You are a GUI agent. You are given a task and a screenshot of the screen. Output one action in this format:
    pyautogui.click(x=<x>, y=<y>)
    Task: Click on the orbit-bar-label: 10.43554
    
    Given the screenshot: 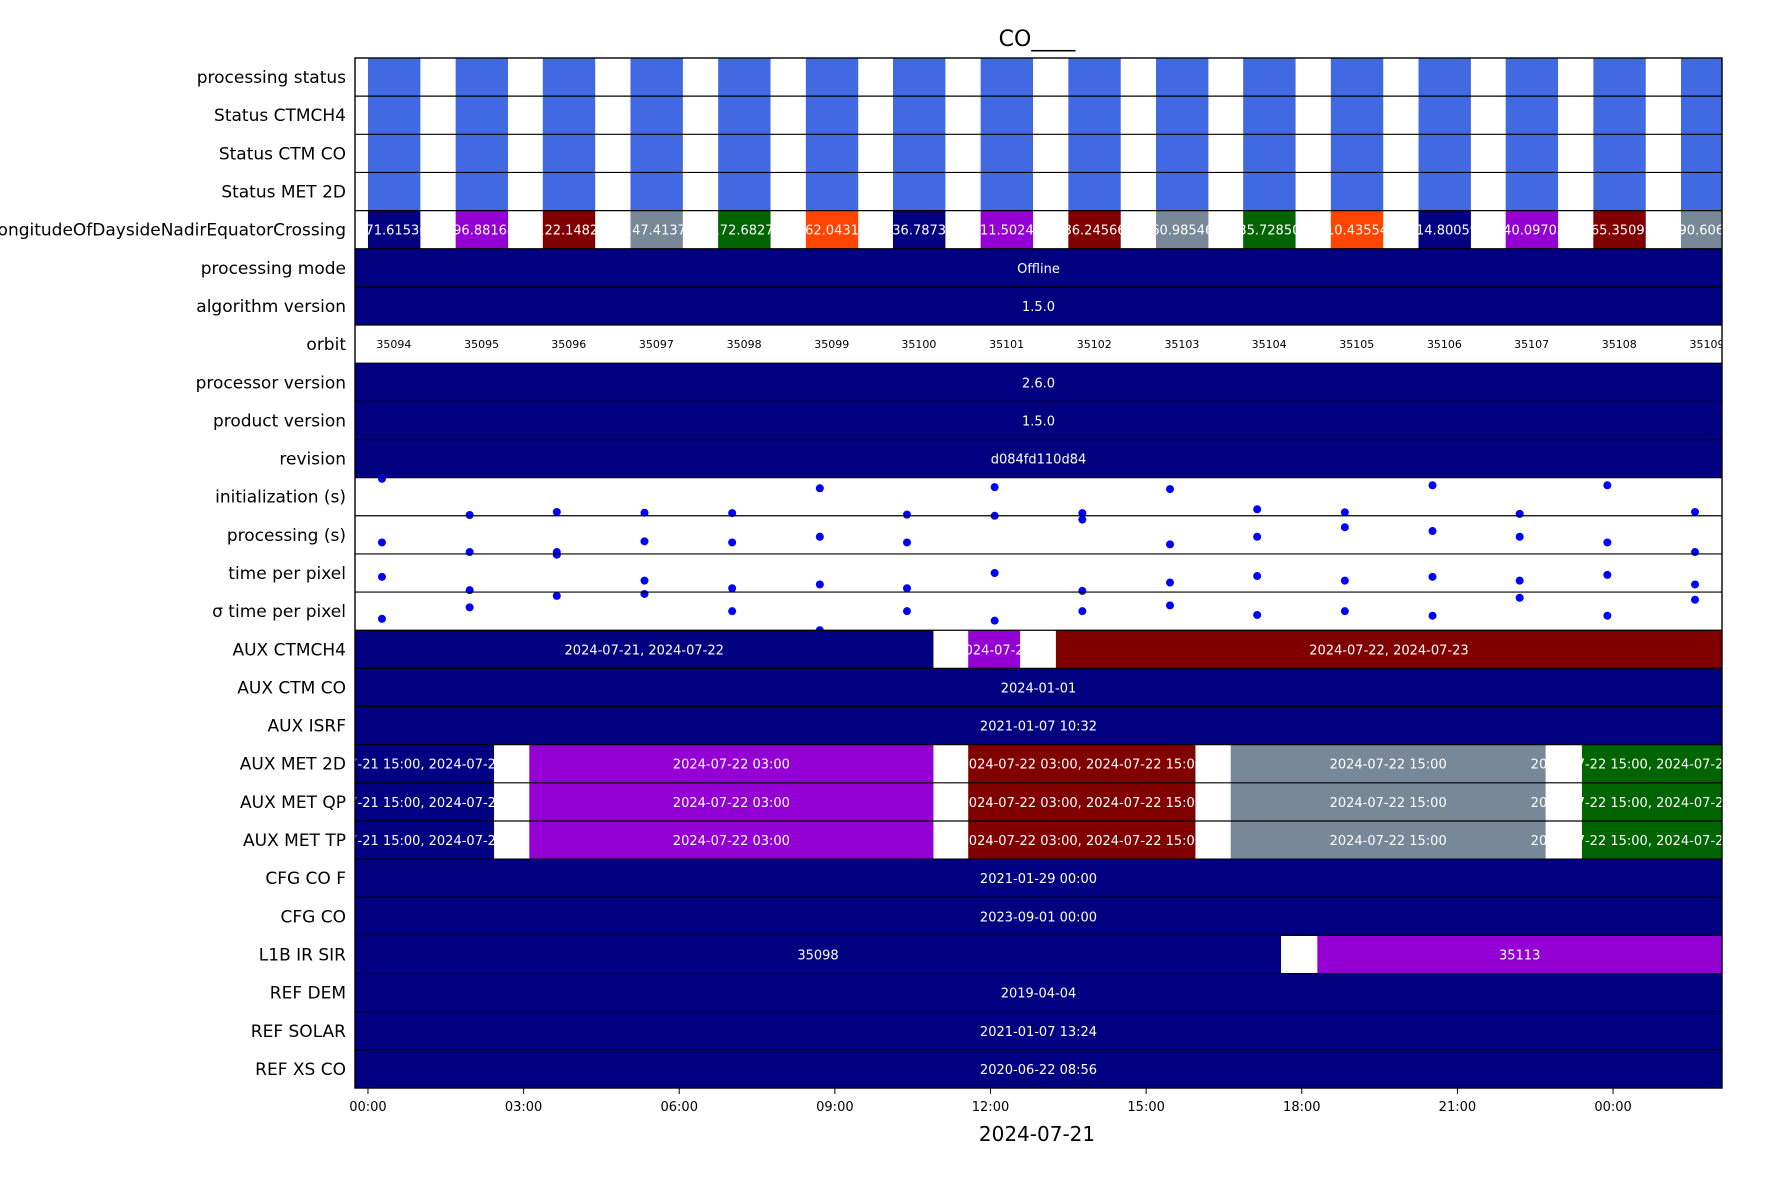 What is the action you would take?
    pyautogui.click(x=1357, y=231)
    